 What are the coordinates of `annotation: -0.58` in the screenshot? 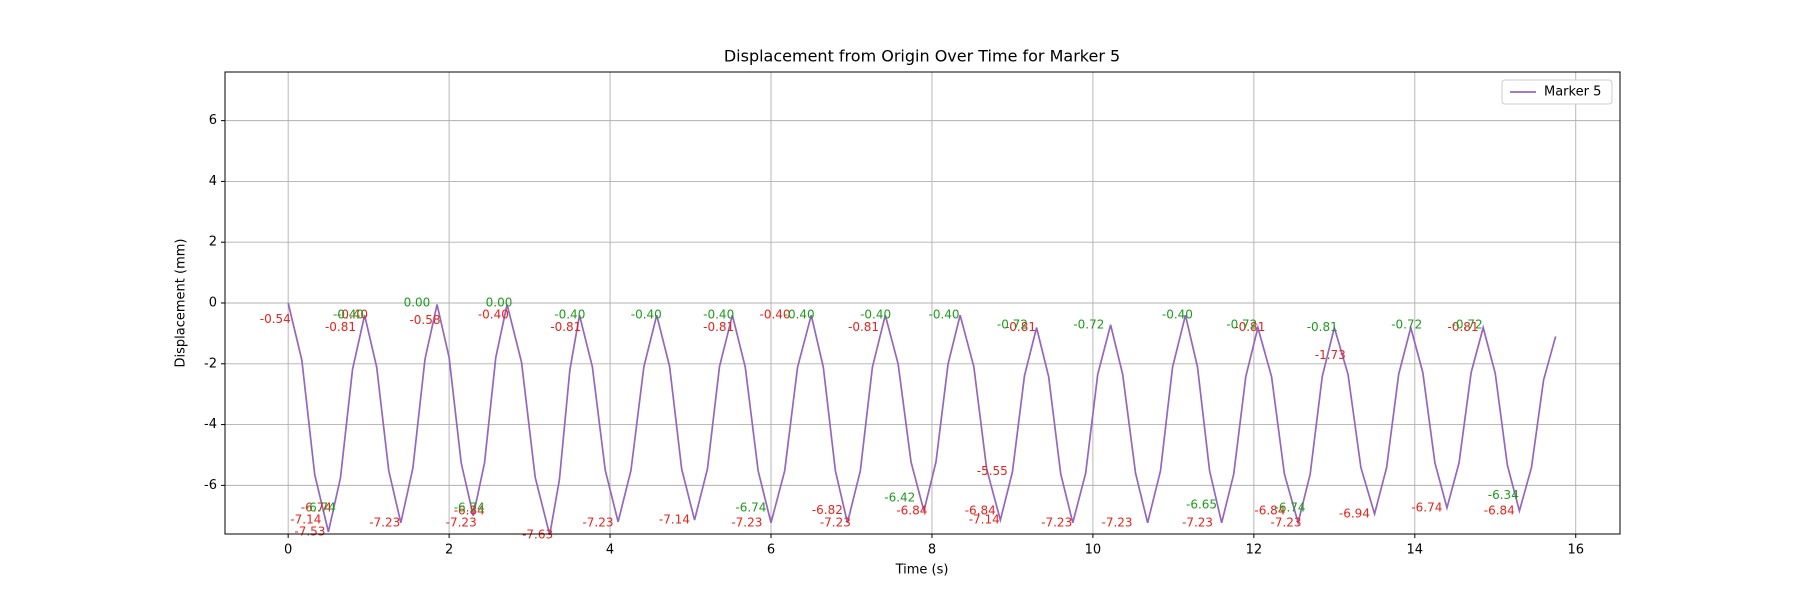 It's located at (424, 320).